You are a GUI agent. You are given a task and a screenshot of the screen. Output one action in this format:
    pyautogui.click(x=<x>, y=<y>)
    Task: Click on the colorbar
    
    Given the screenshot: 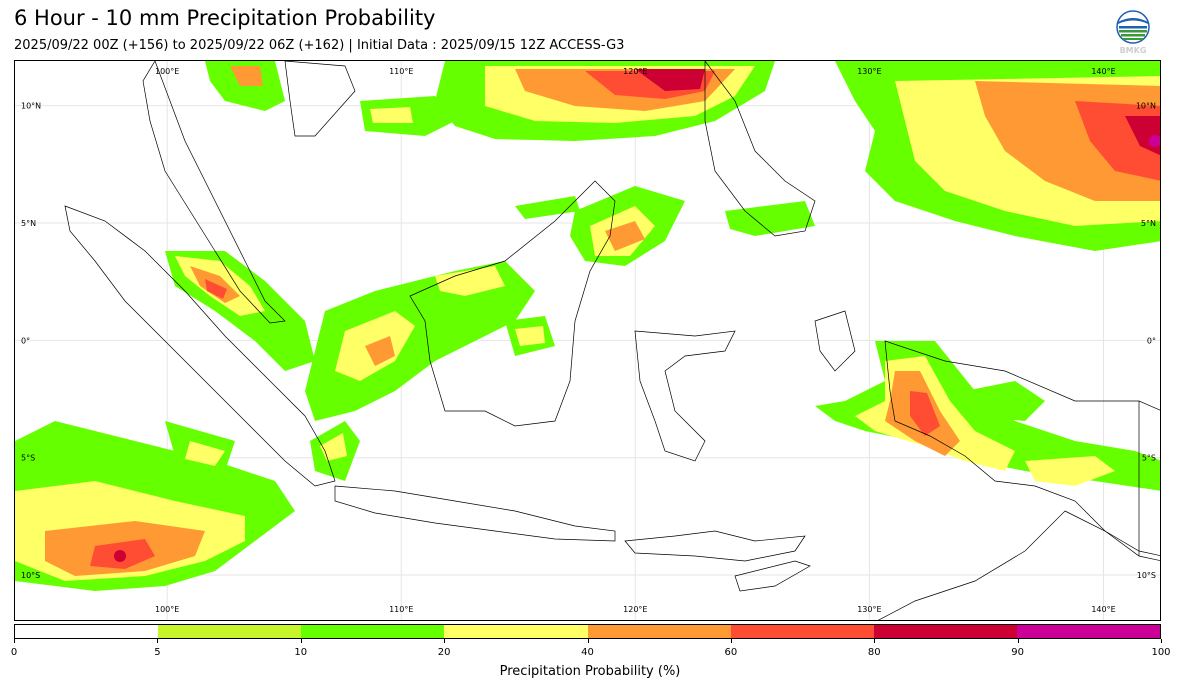 What is the action you would take?
    pyautogui.click(x=587, y=631)
    